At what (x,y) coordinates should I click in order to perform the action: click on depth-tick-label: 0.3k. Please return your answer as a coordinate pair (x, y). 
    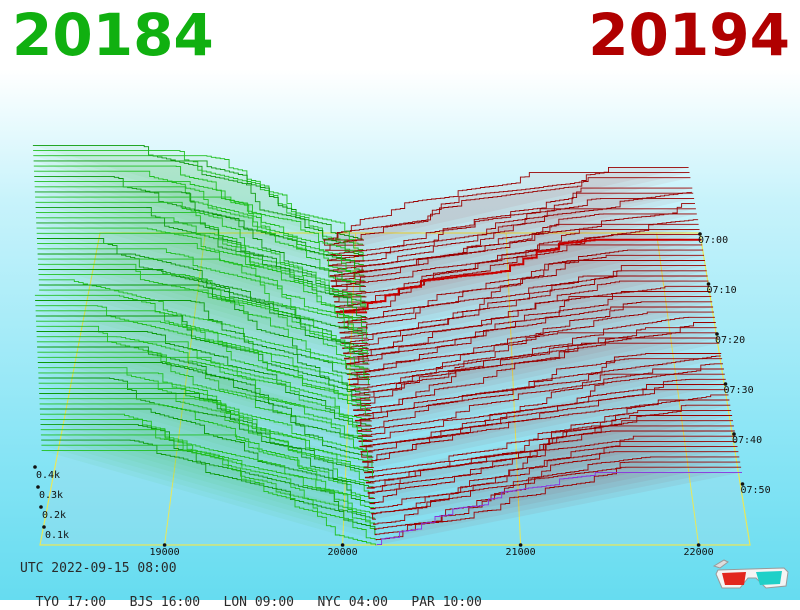
    Looking at the image, I should click on (51, 495).